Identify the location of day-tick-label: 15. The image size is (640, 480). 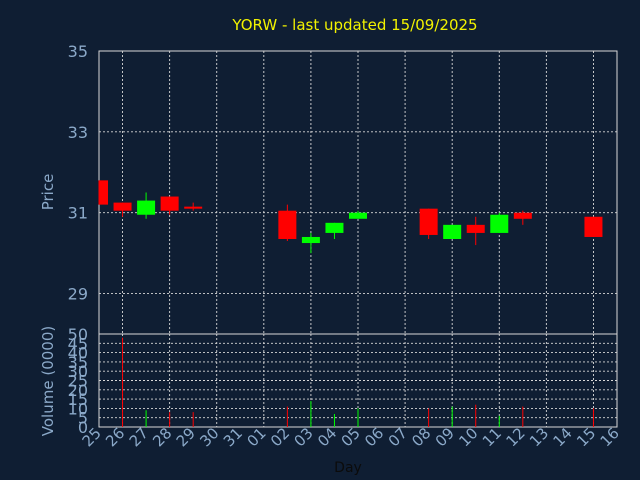
(586, 437).